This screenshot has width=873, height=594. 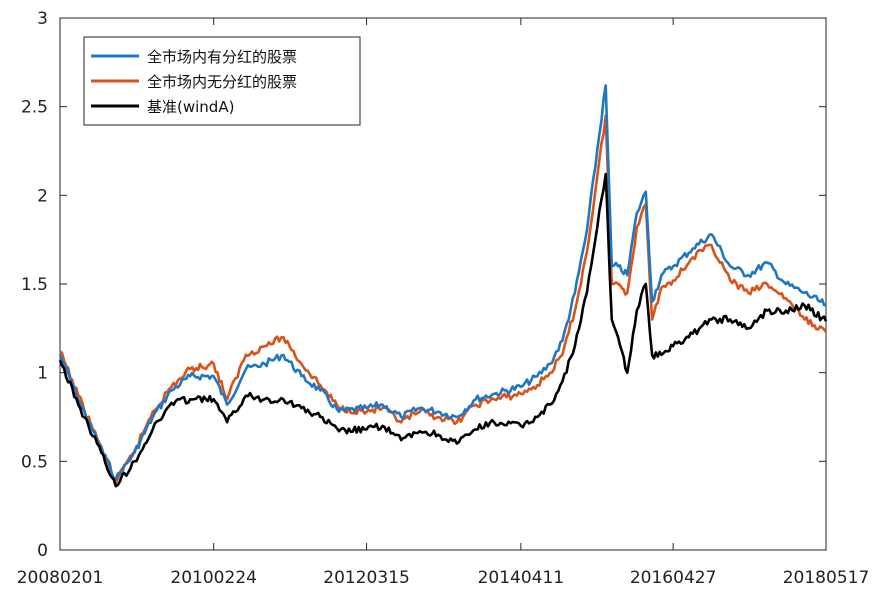 What do you see at coordinates (34, 462) in the screenshot?
I see `y-tick-label: 0.5` at bounding box center [34, 462].